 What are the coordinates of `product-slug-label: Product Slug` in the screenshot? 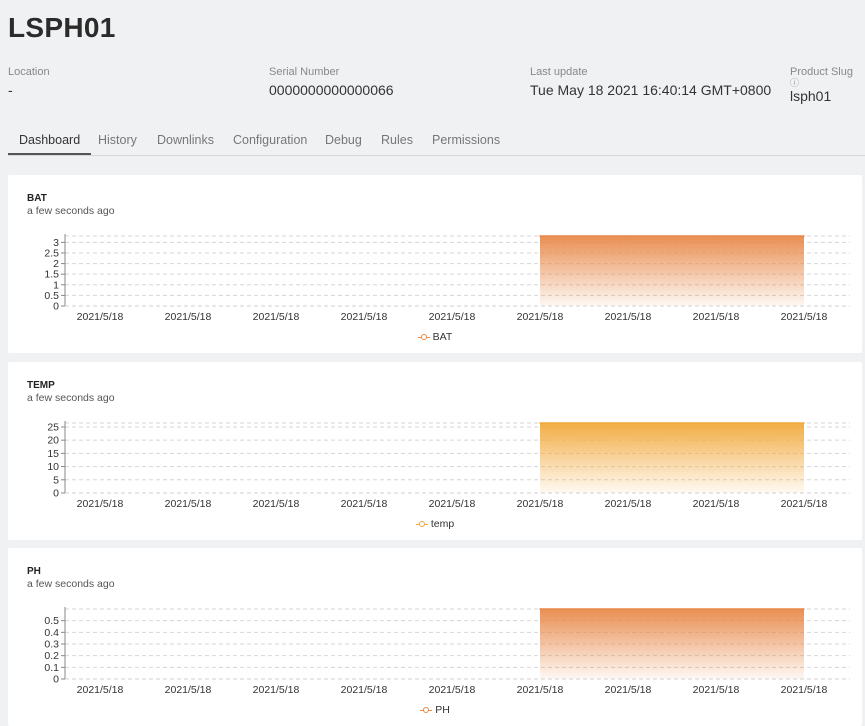 It's located at (821, 72).